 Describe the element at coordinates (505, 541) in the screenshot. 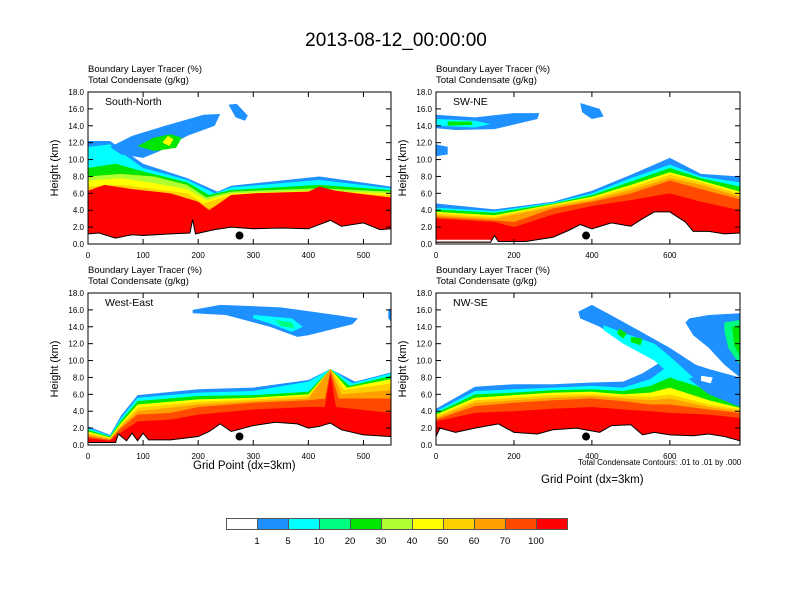

I see `colorbar-label: 70` at that location.